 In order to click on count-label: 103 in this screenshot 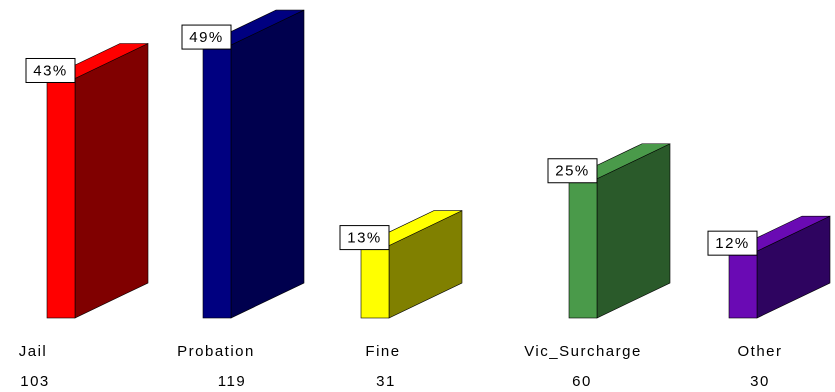, I will do `click(35, 381)`.